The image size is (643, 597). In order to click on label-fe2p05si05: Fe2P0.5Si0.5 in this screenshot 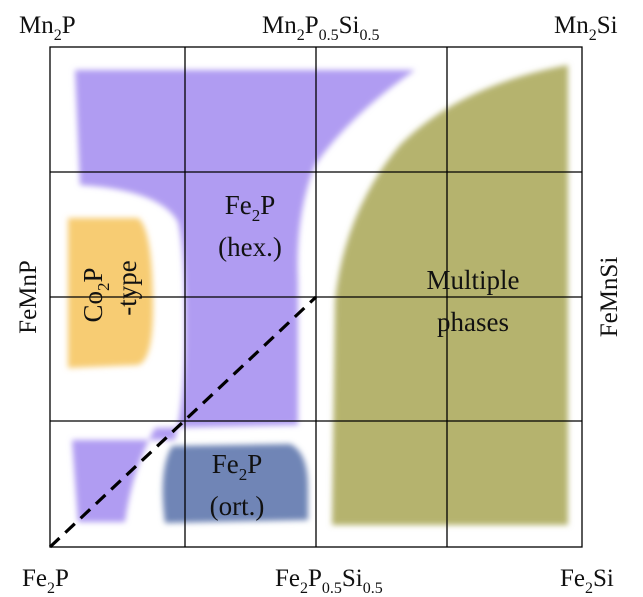, I will do `click(329, 581)`.